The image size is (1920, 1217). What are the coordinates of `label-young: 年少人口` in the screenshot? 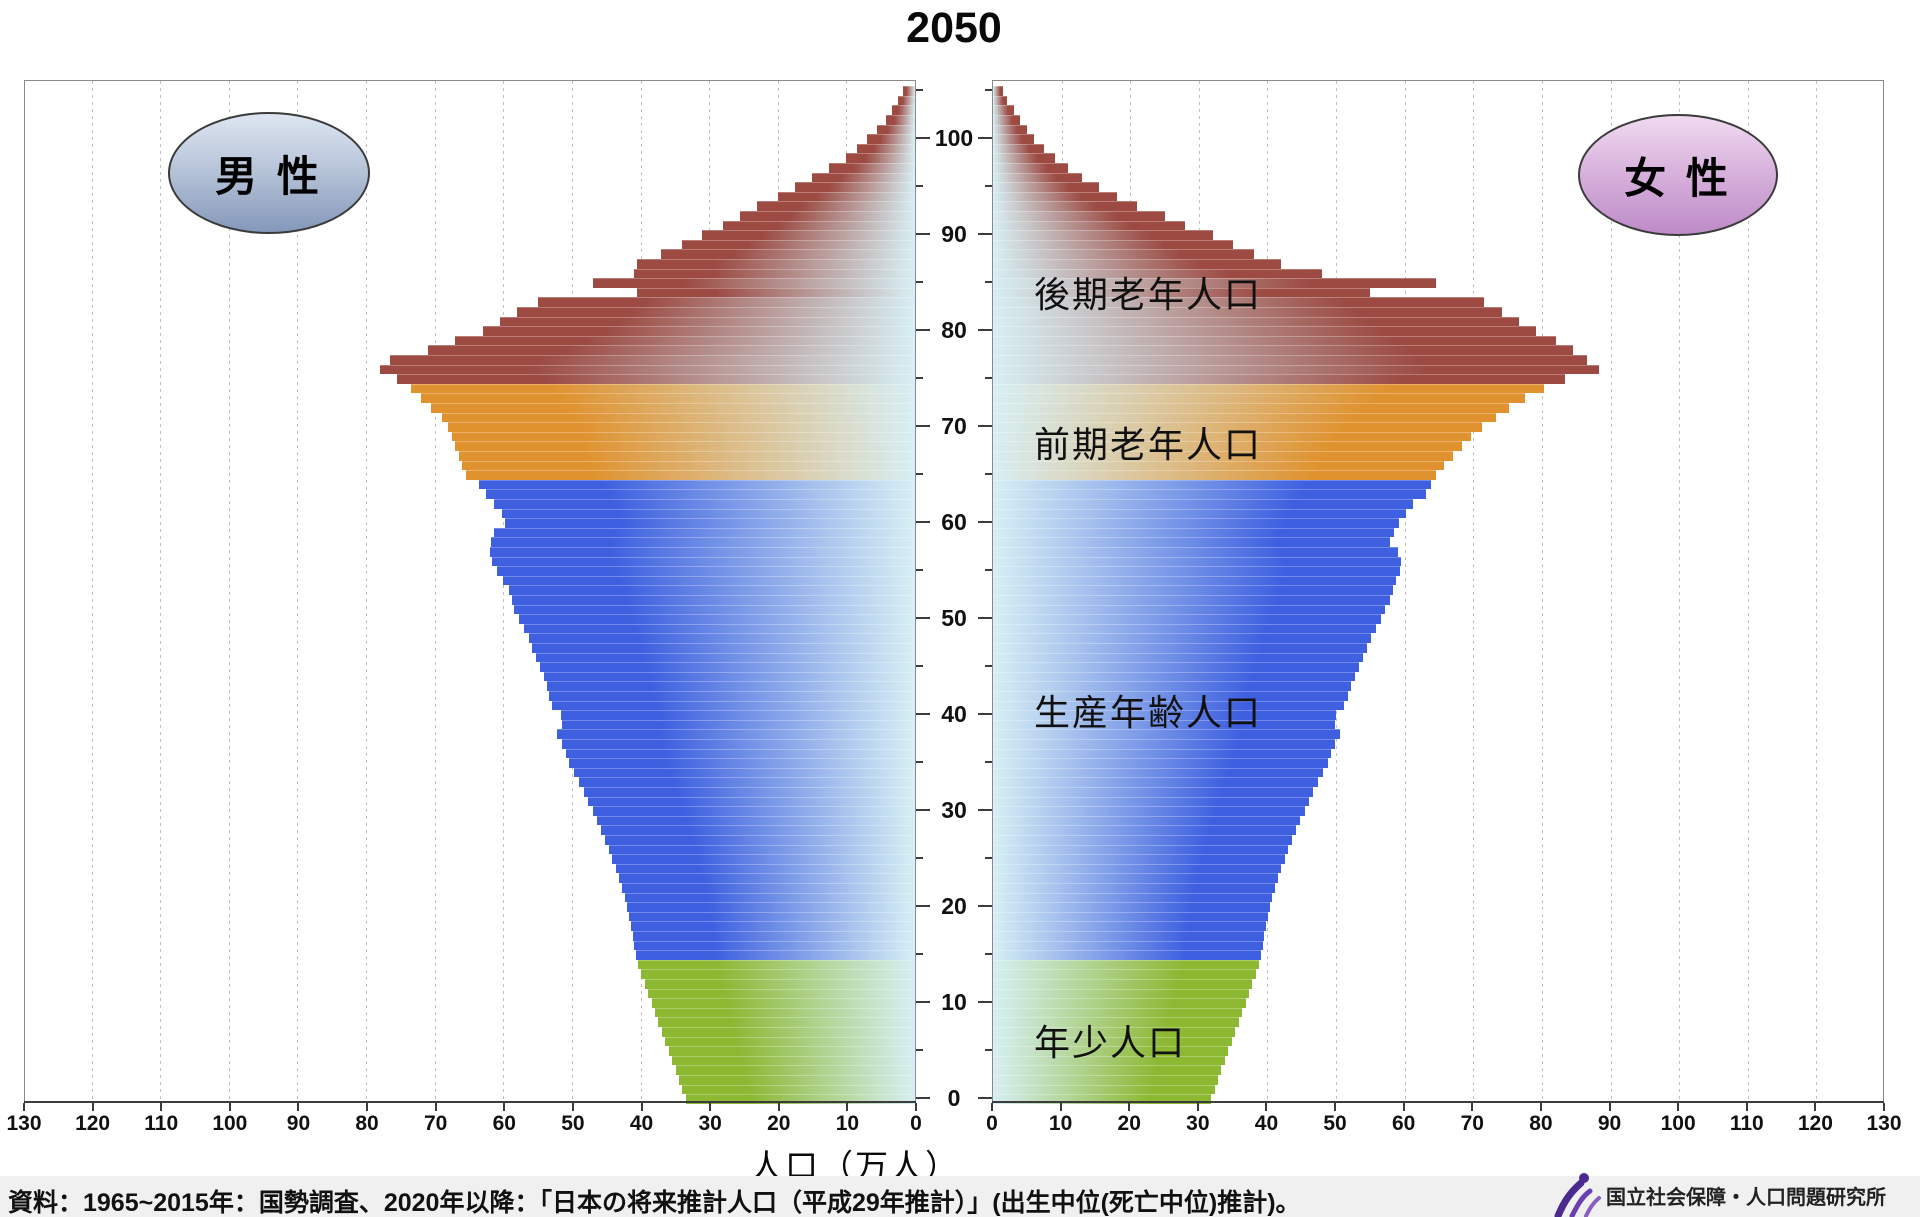 It's located at (1110, 1042).